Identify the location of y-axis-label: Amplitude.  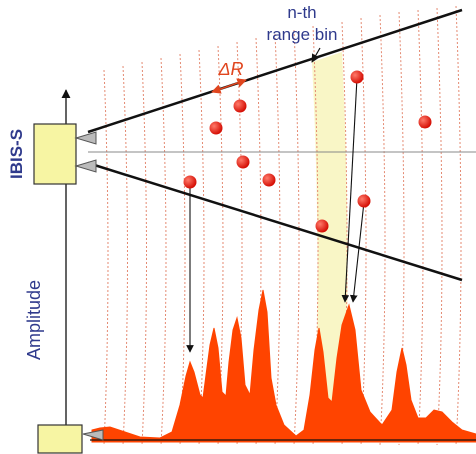
(34, 320).